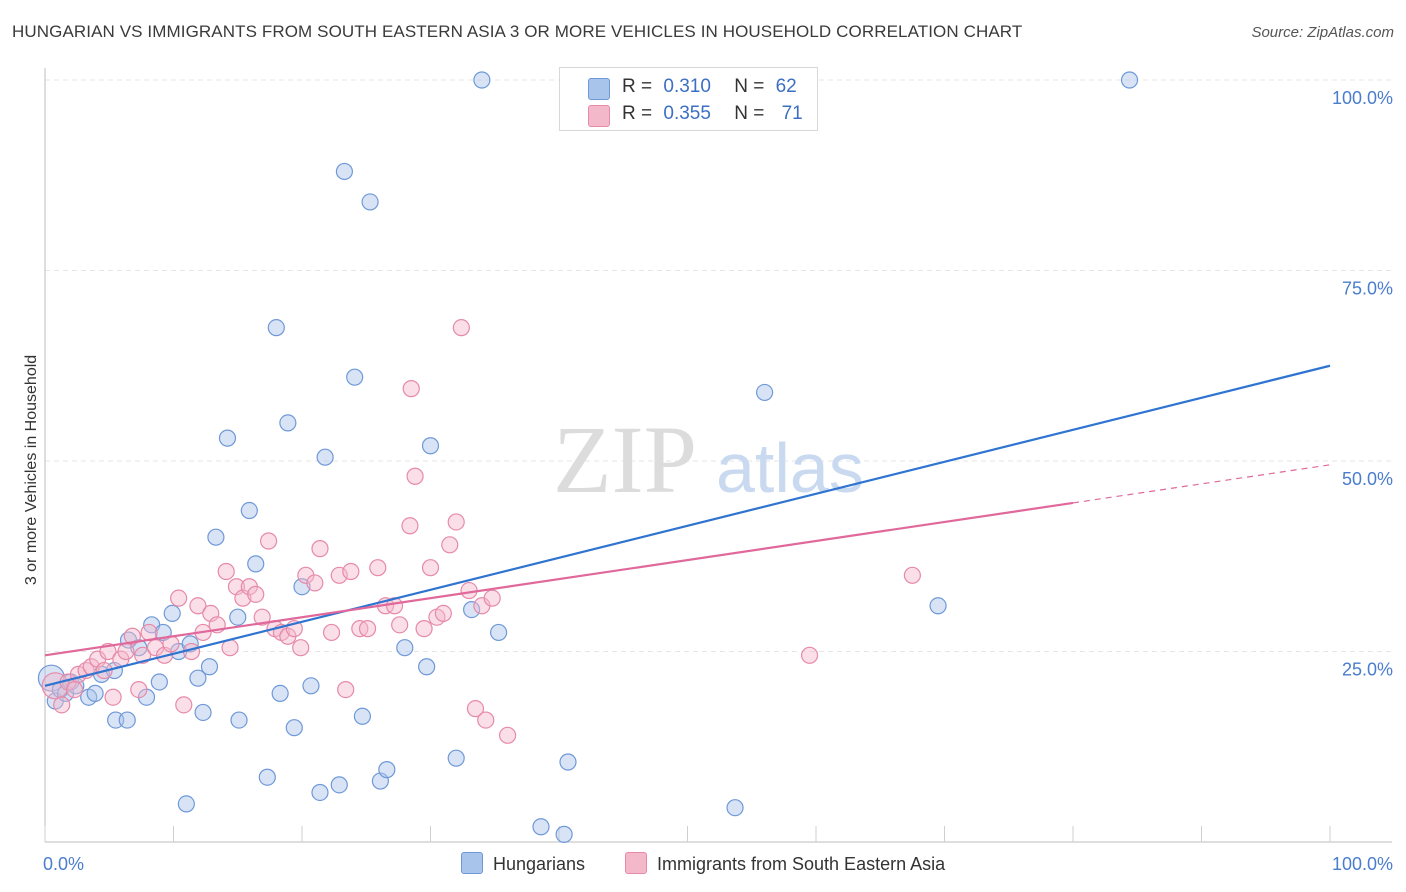 This screenshot has height=892, width=1406. What do you see at coordinates (636, 863) in the screenshot?
I see `bottom-legend-swatch-pink` at bounding box center [636, 863].